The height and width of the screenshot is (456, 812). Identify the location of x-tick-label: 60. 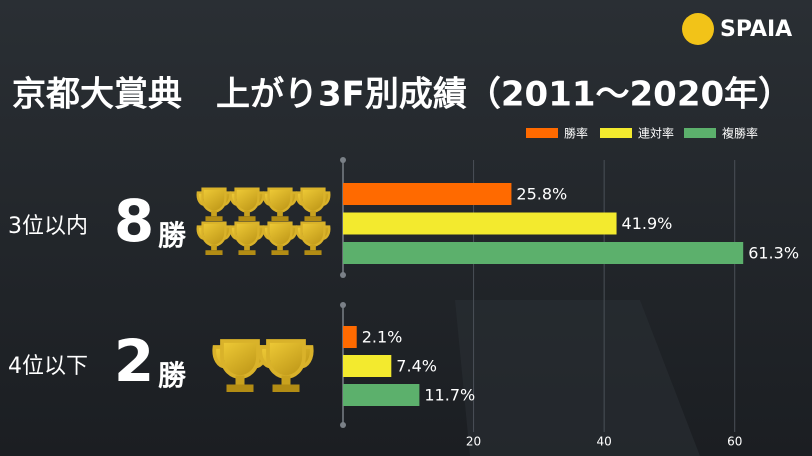
(734, 442).